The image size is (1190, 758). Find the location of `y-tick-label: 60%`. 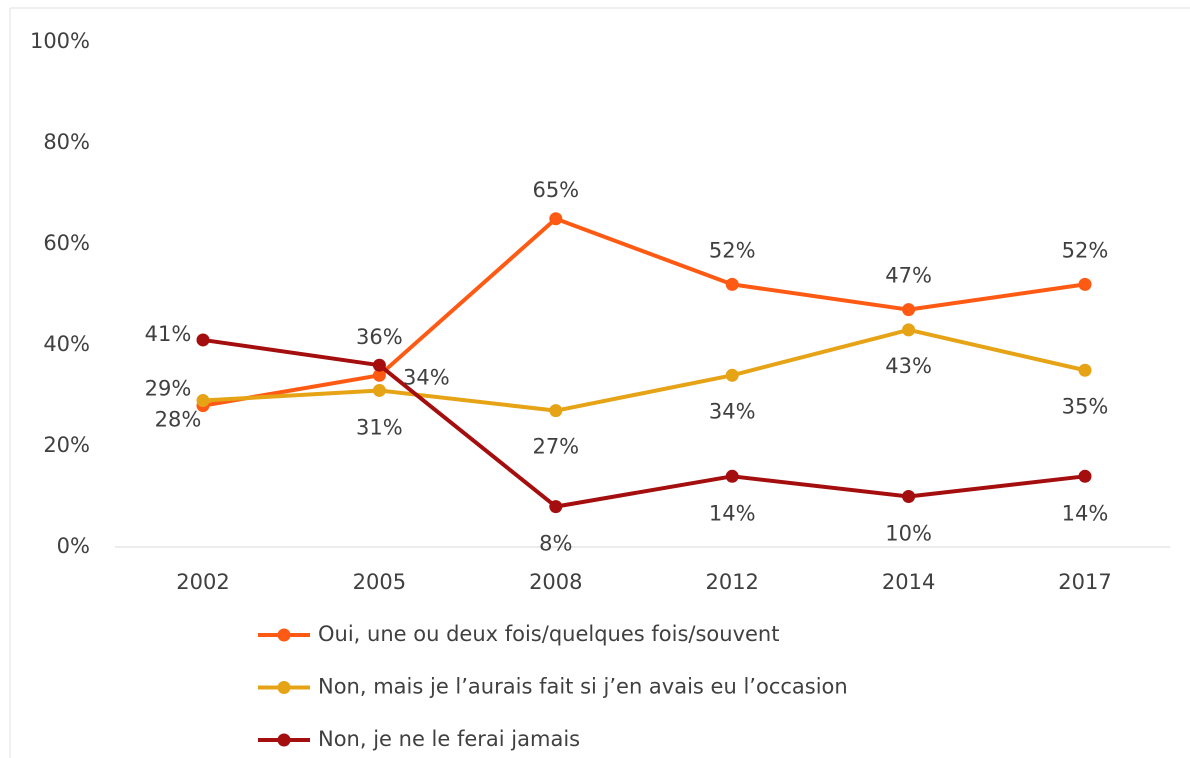

y-tick-label: 60% is located at coordinates (66, 243).